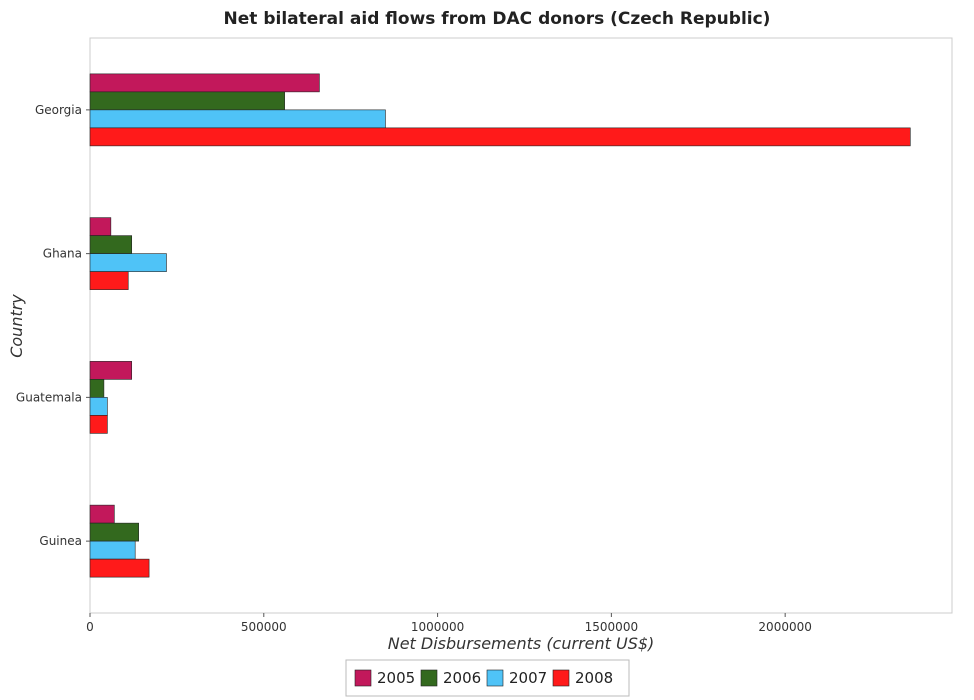 The width and height of the screenshot is (974, 700). Describe the element at coordinates (112, 550) in the screenshot. I see `bar-guinea-2007` at that location.